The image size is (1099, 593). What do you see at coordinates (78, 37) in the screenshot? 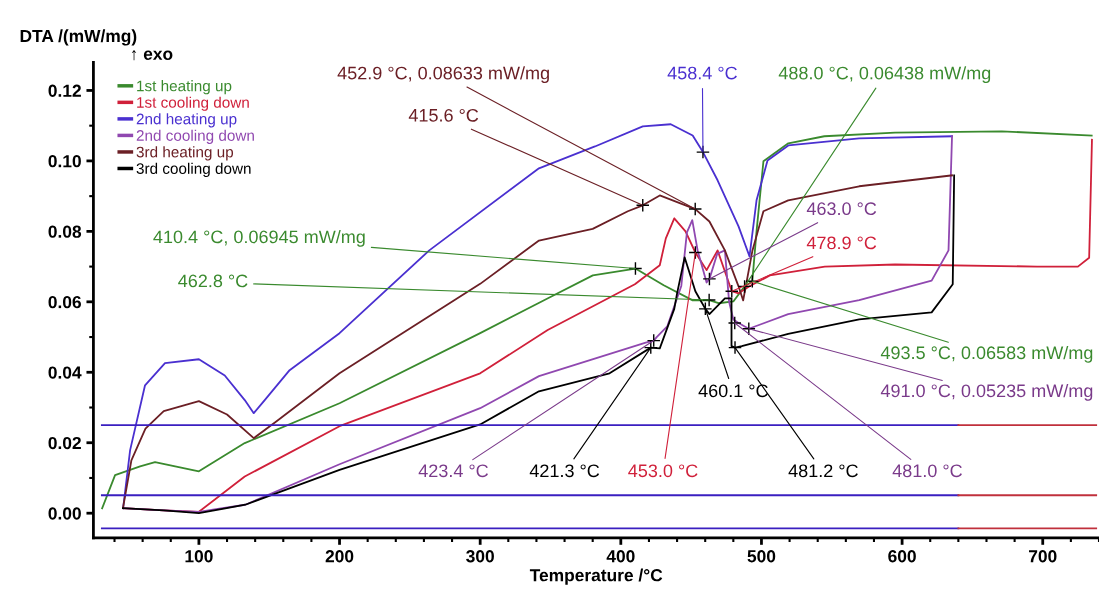
I see `y-axis-title: DTA /(mW/mg)` at bounding box center [78, 37].